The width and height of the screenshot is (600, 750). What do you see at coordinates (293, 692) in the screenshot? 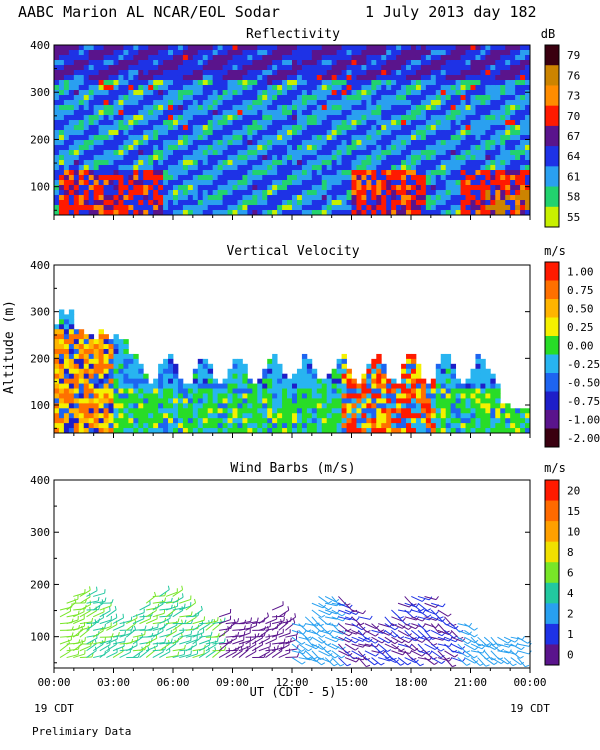
I see `x-axis-label: UT (CDT - 5)` at bounding box center [293, 692].